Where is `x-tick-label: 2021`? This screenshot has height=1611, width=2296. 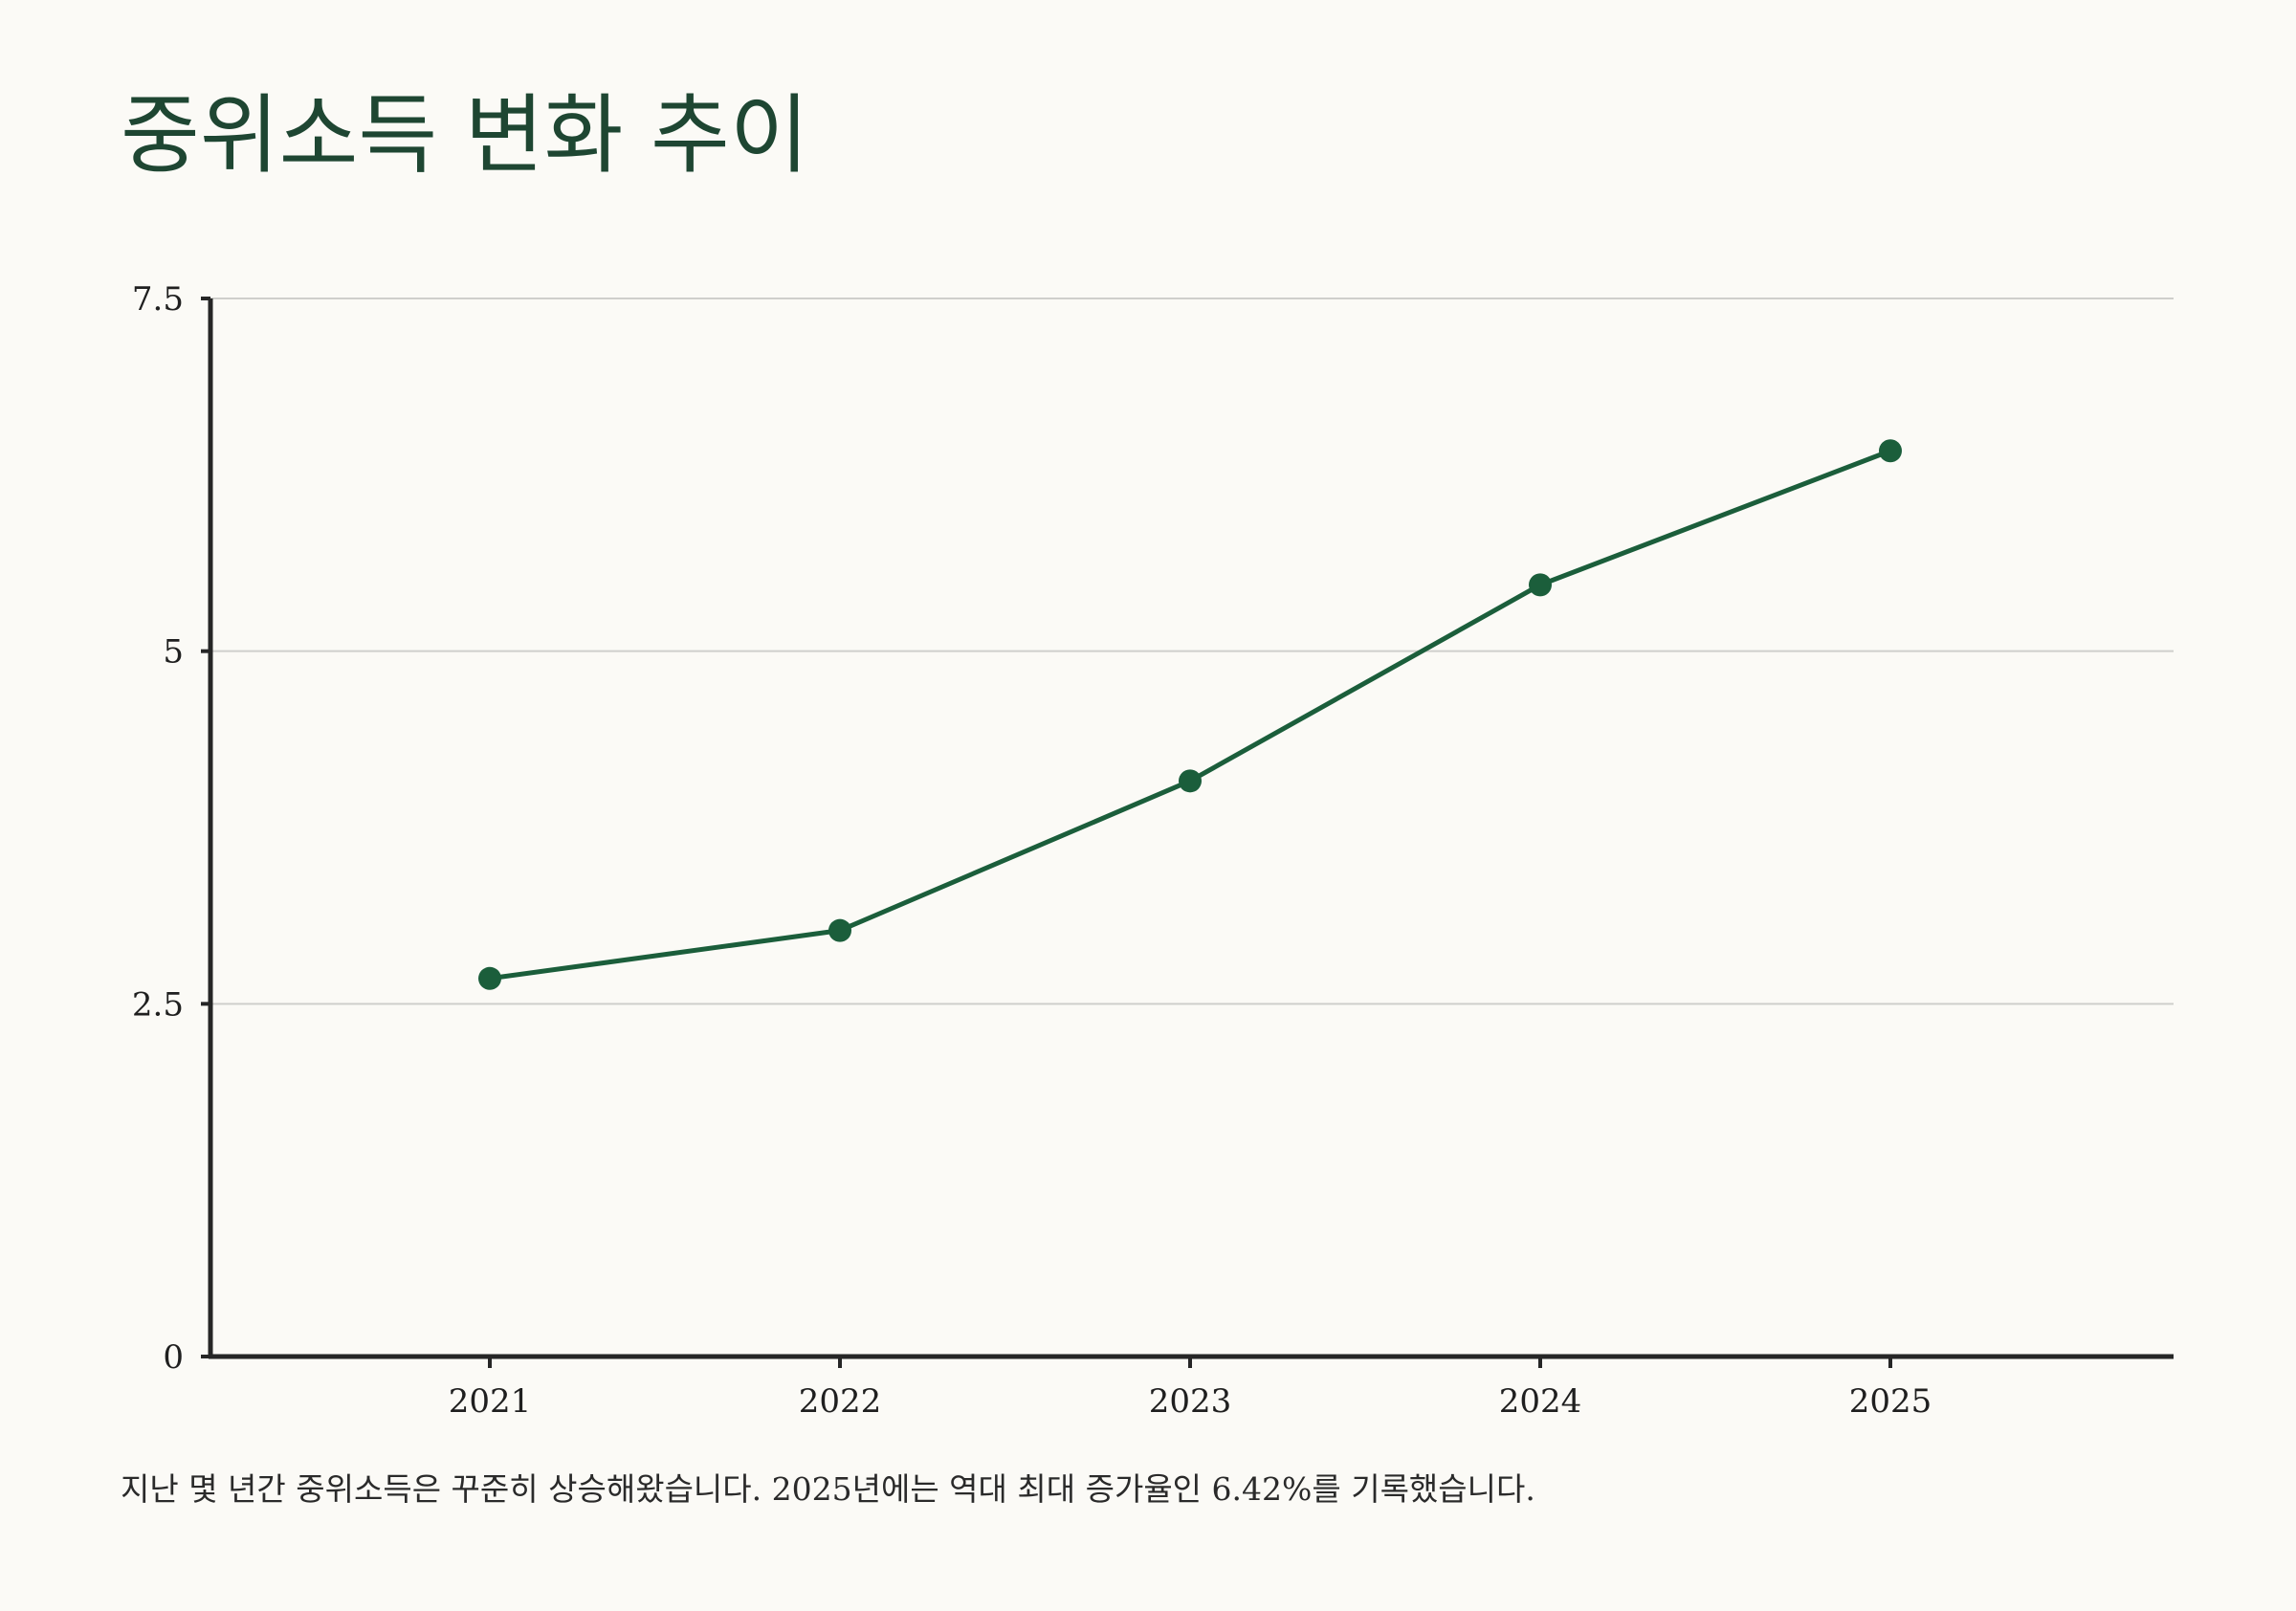 x-tick-label: 2021 is located at coordinates (491, 1401).